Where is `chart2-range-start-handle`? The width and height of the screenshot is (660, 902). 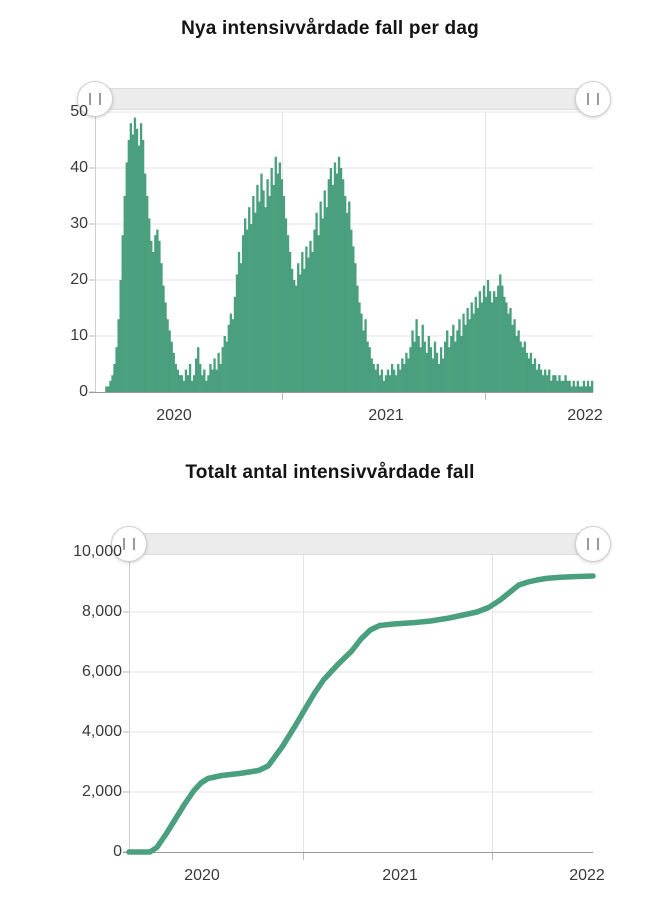
chart2-range-start-handle is located at coordinates (129, 544).